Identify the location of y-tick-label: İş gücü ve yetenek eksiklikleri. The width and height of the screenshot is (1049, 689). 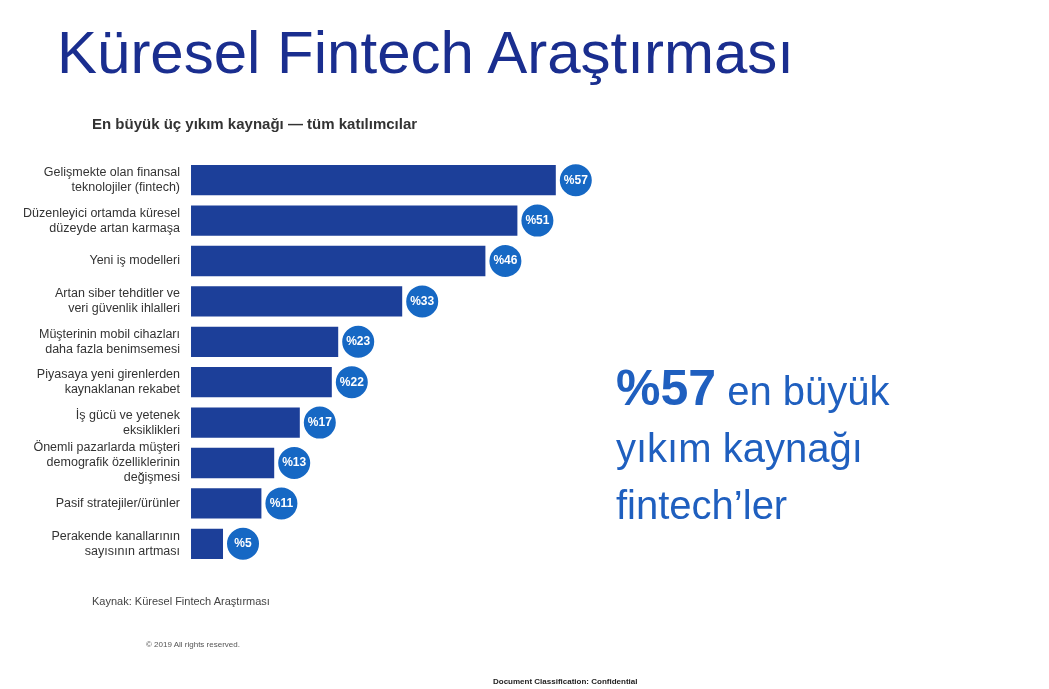
(128, 422).